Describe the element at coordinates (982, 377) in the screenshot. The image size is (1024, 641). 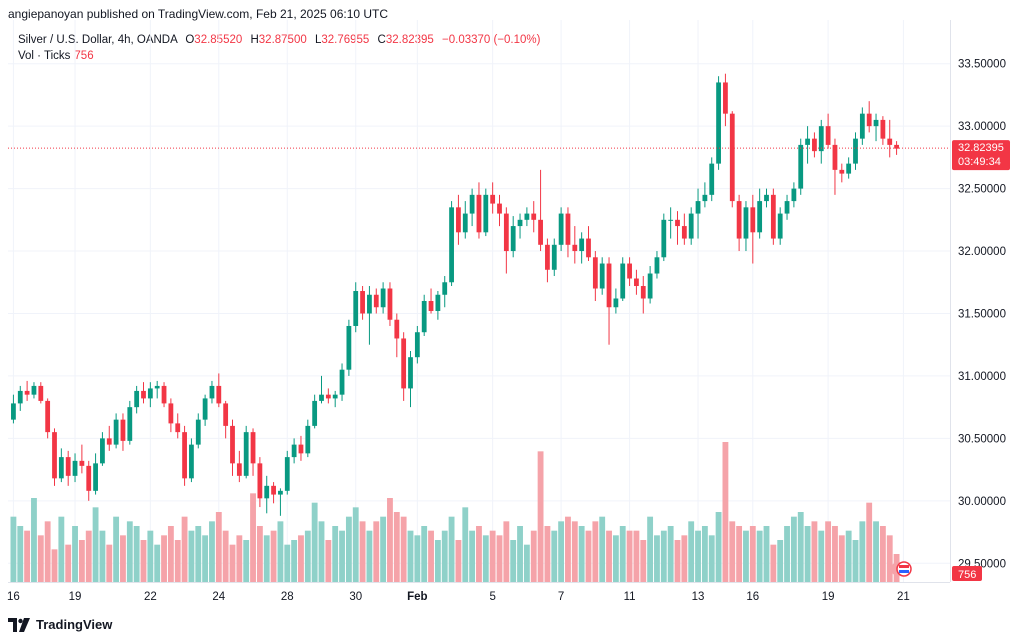
I see `price-tick-label: 31.00000` at that location.